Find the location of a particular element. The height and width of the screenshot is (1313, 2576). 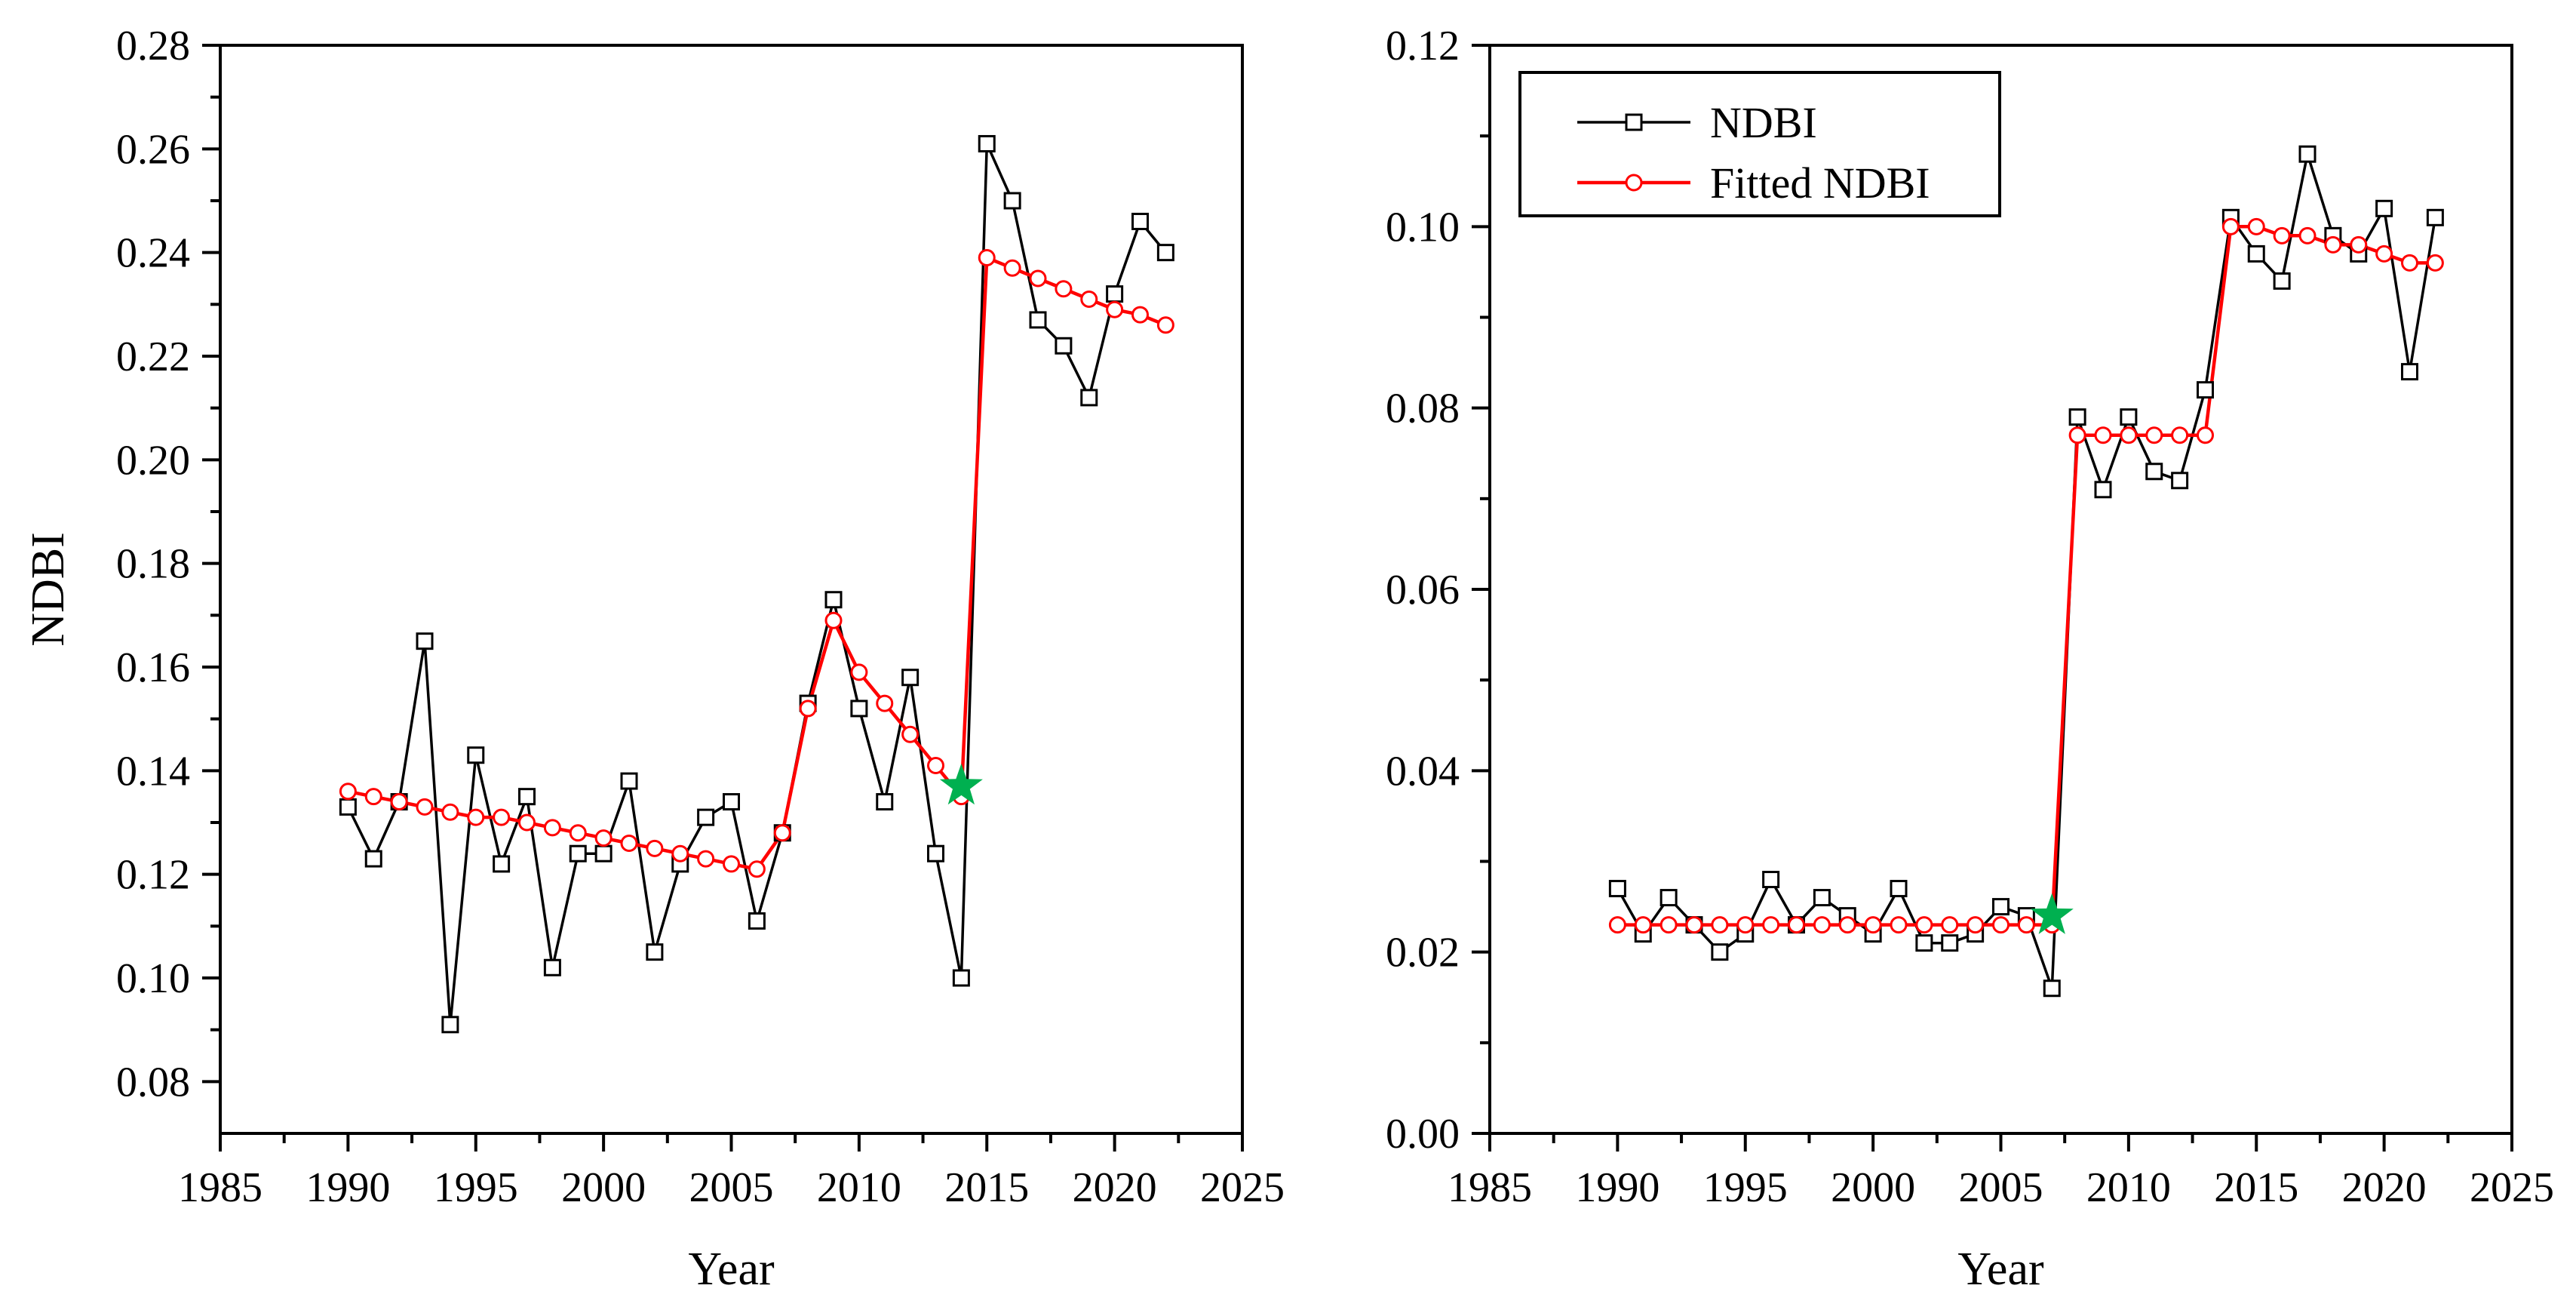

y-tick-label: 0.22 is located at coordinates (153, 357).